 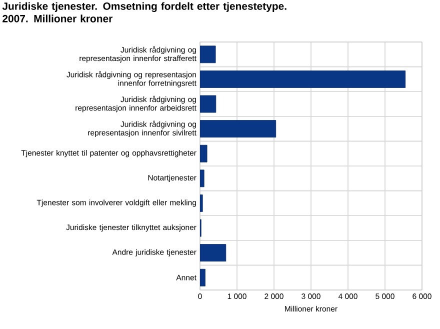 I want to click on chart-title: Juridiske tjenester. Omsetning fordelt etter tjenestetype. 2007. Millioner kroner, so click(x=144, y=12).